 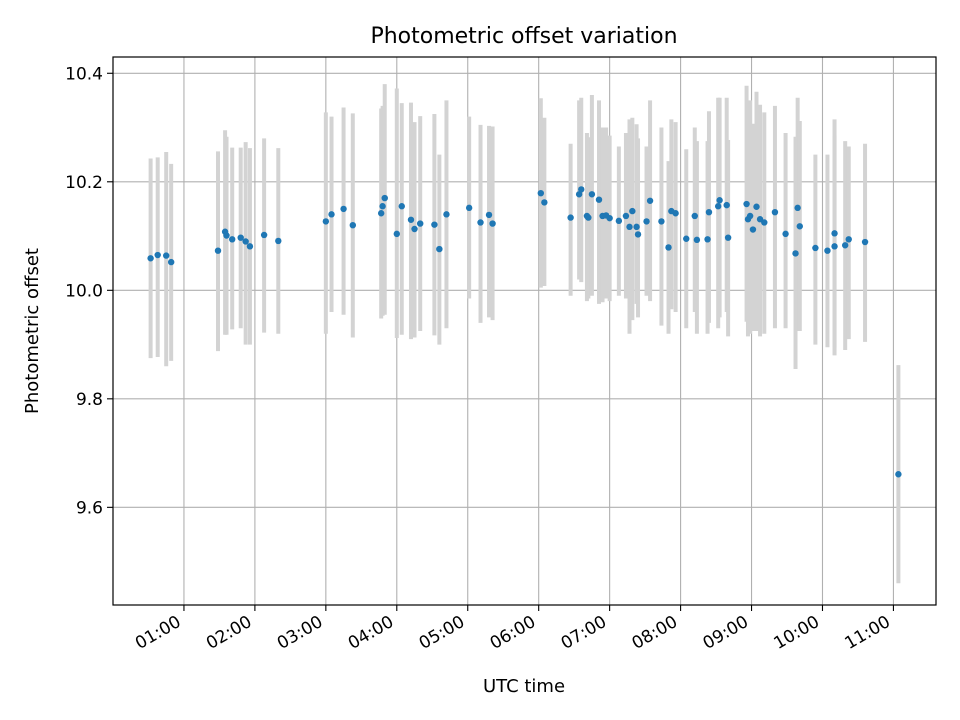 I want to click on y-axis-label: Photometric offset, so click(x=32, y=331).